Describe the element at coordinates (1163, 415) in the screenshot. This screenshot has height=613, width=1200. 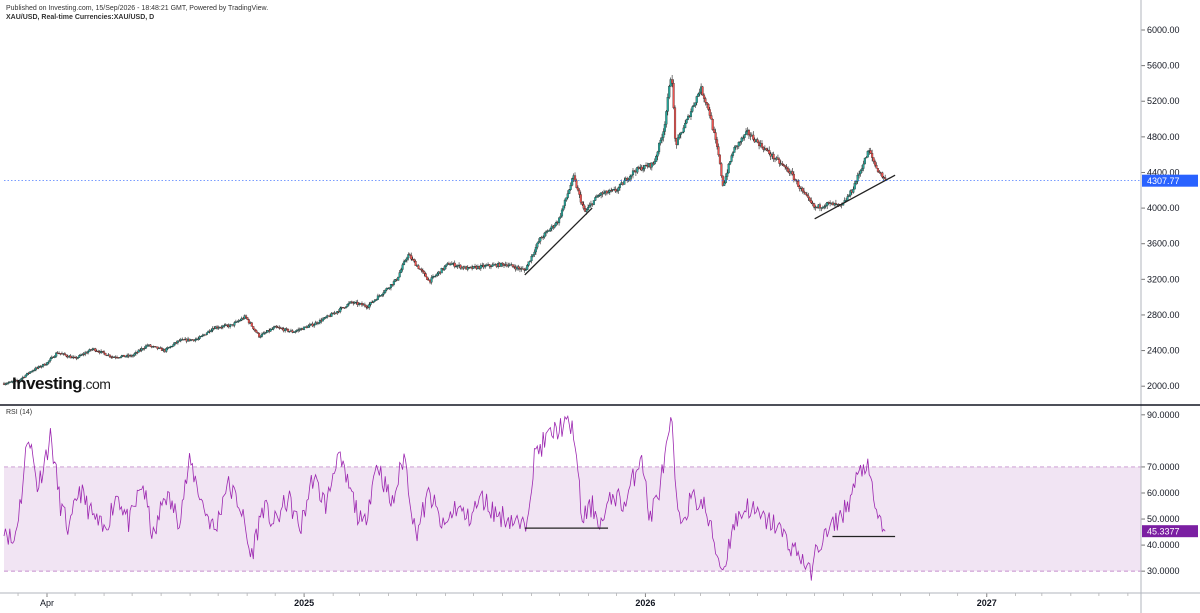
I see `rsi-tick-label: 90.0000` at that location.